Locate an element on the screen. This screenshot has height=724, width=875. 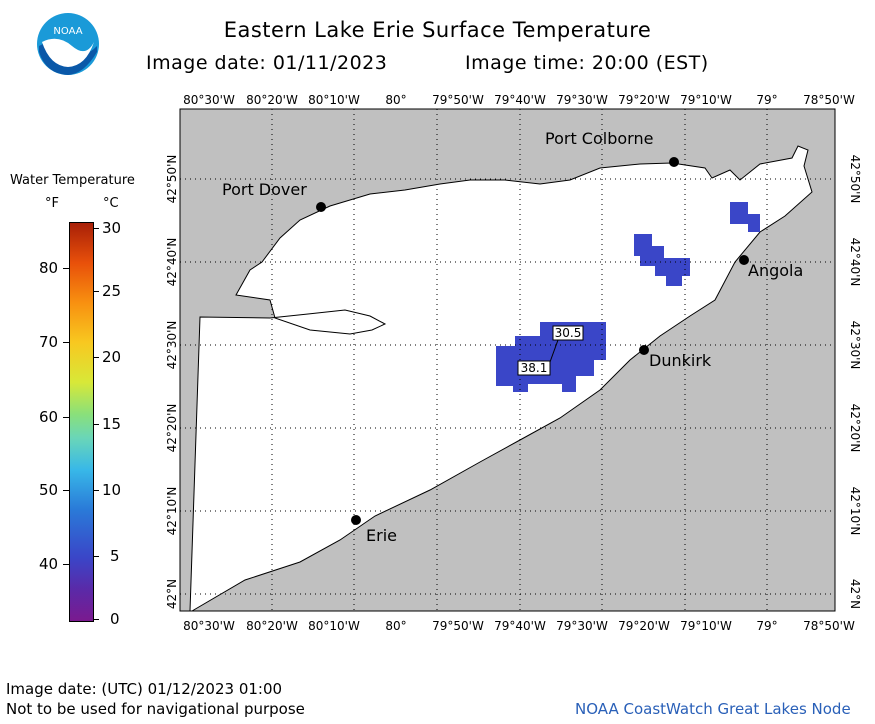
reading-box-a is located at coordinates (568, 333).